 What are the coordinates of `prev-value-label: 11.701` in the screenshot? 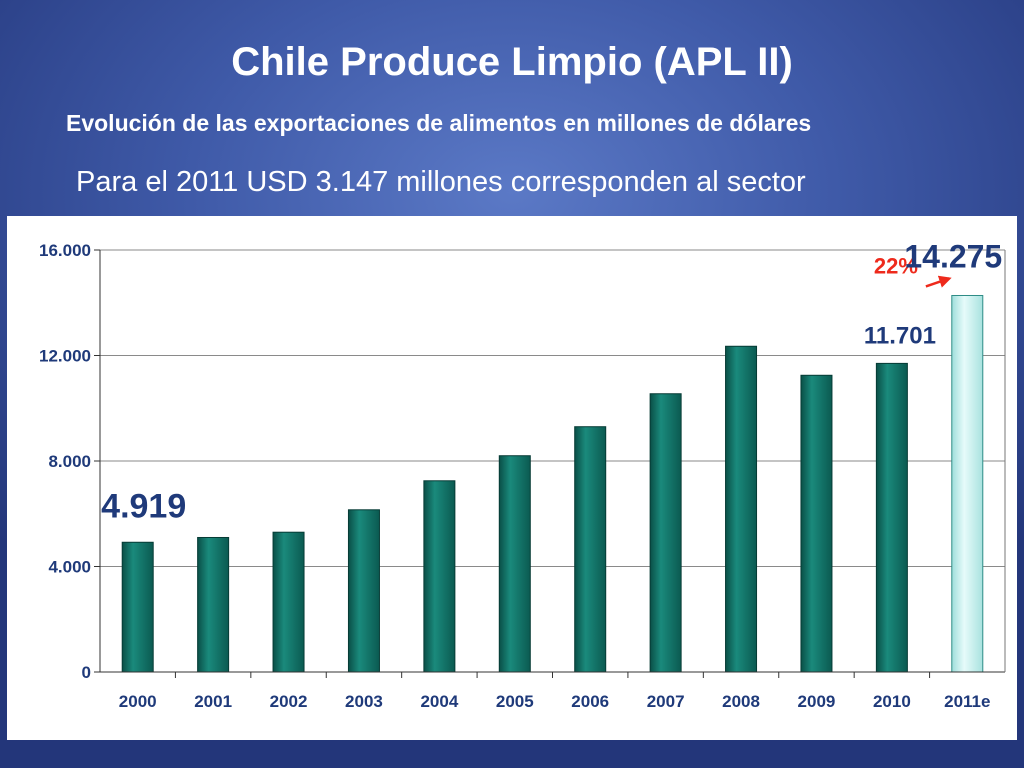 It's located at (900, 335).